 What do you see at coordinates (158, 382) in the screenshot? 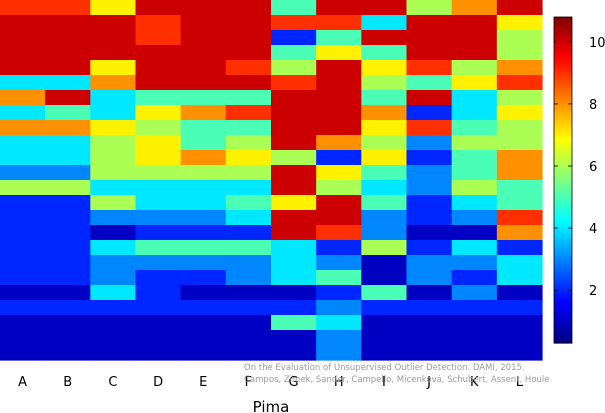
I see `x-tick-label: D` at bounding box center [158, 382].